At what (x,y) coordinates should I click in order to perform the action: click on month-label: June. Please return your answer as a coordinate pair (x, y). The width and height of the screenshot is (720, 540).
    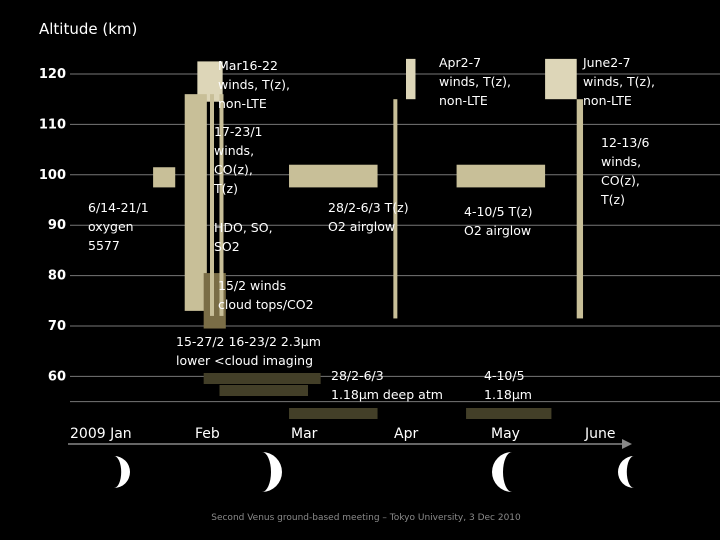
    Looking at the image, I should click on (600, 434).